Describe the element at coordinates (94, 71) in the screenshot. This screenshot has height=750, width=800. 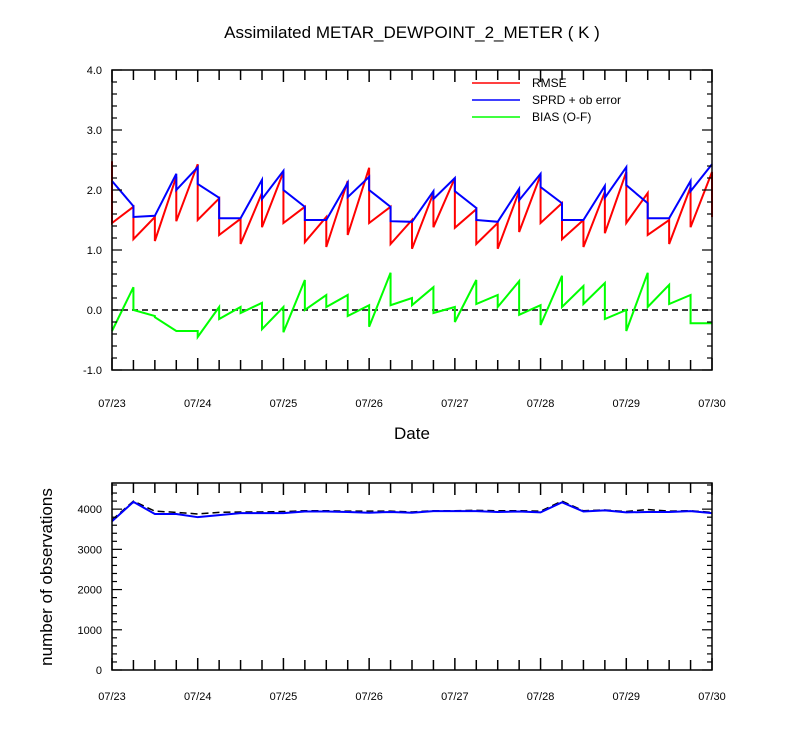
I see `y-tick-label: 4.0` at that location.